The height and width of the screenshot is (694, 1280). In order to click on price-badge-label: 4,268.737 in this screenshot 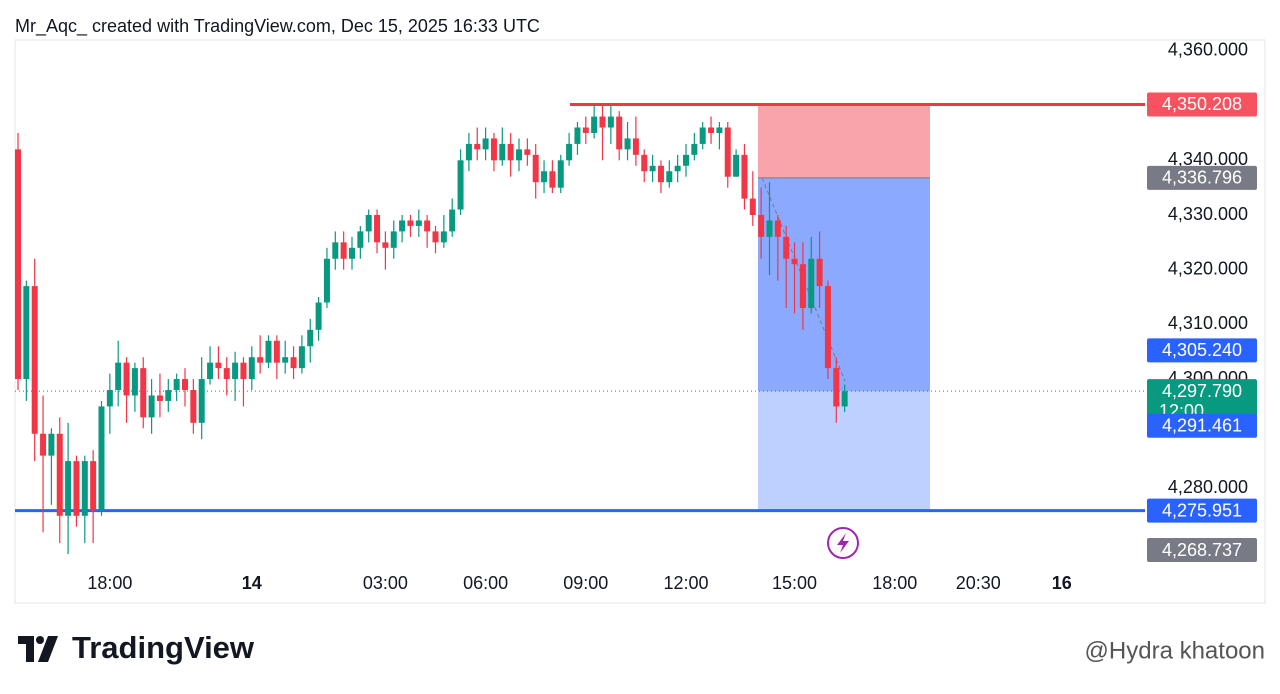, I will do `click(1202, 550)`.